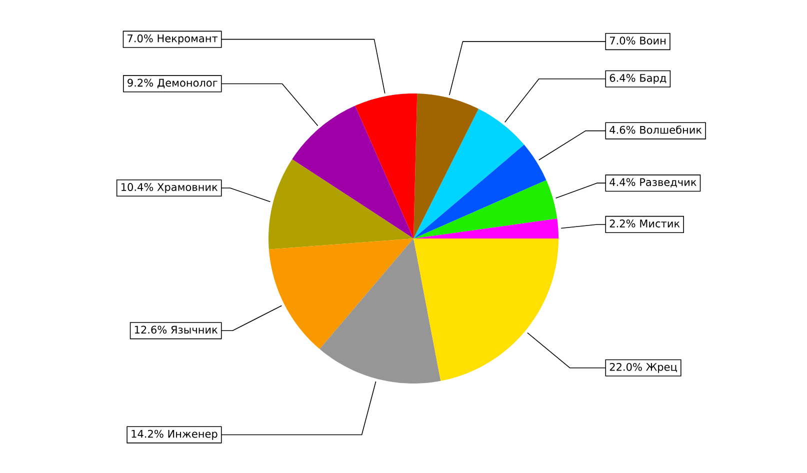 The width and height of the screenshot is (807, 473). I want to click on slice-label: Язычник, so click(194, 330).